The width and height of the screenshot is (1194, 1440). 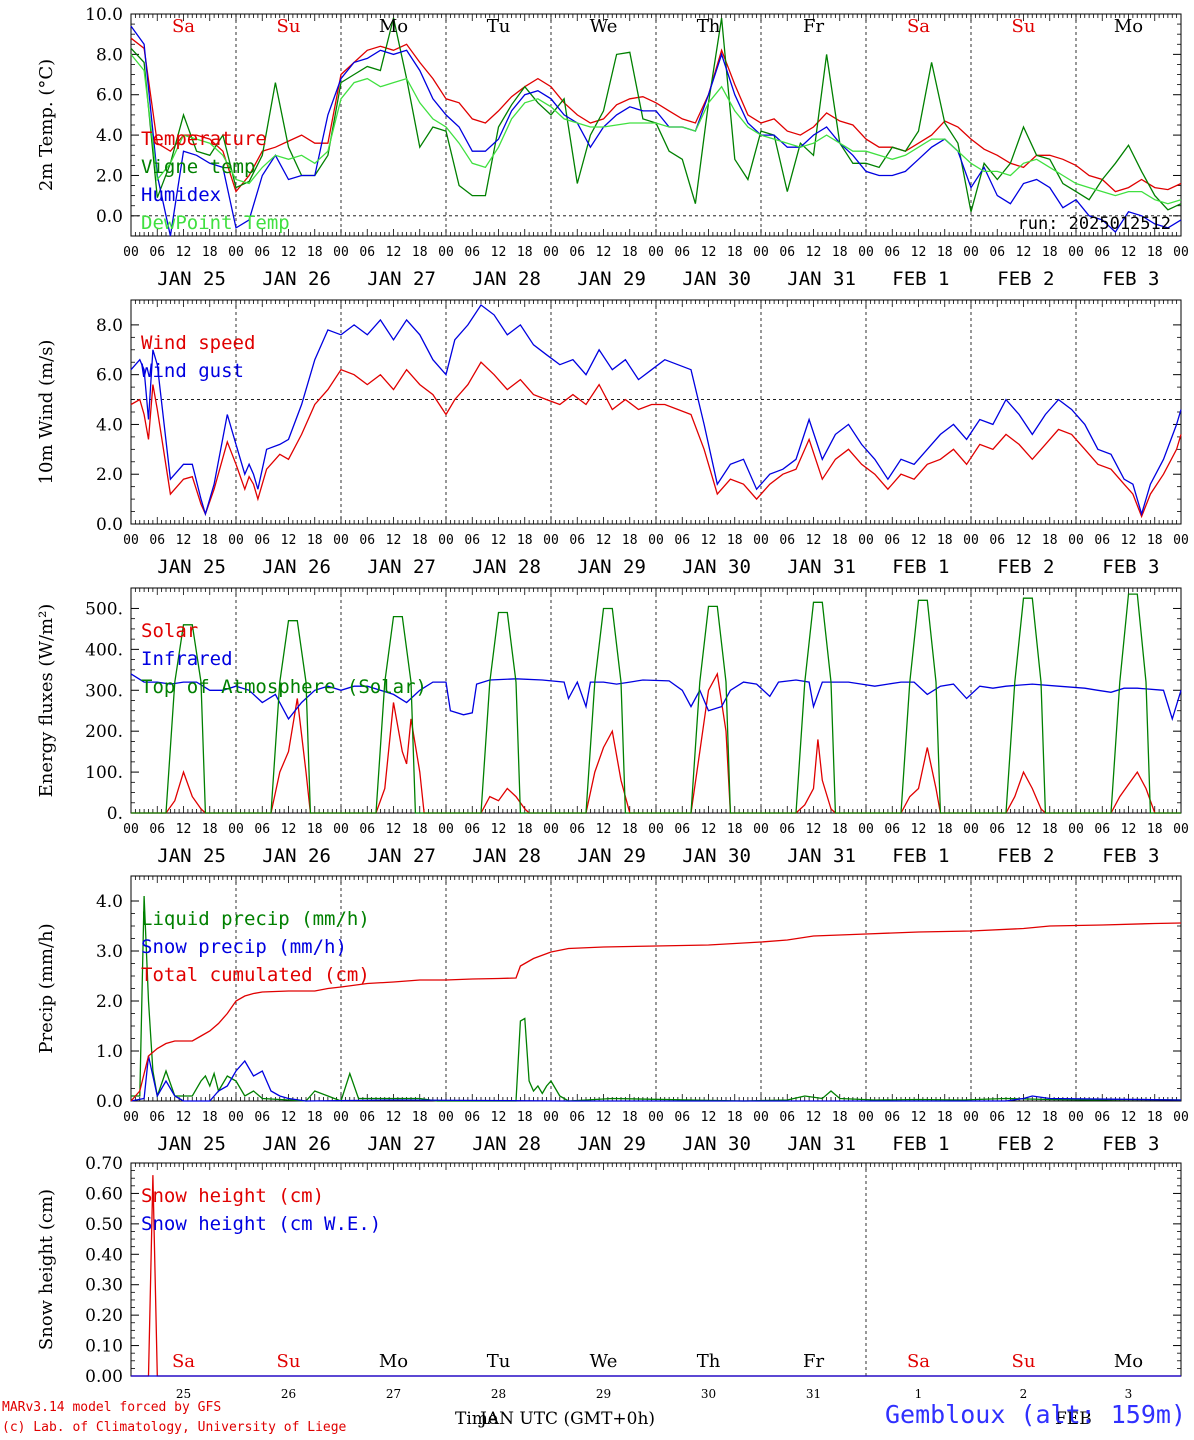 I want to click on y-axis-label: Snow height (cm), so click(x=46, y=1269).